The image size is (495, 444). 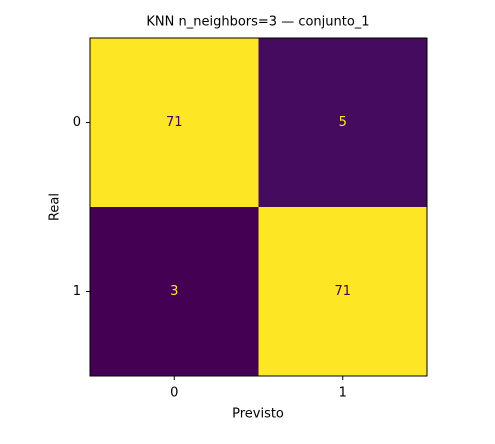 I want to click on x-tick-label: 1, so click(x=343, y=393).